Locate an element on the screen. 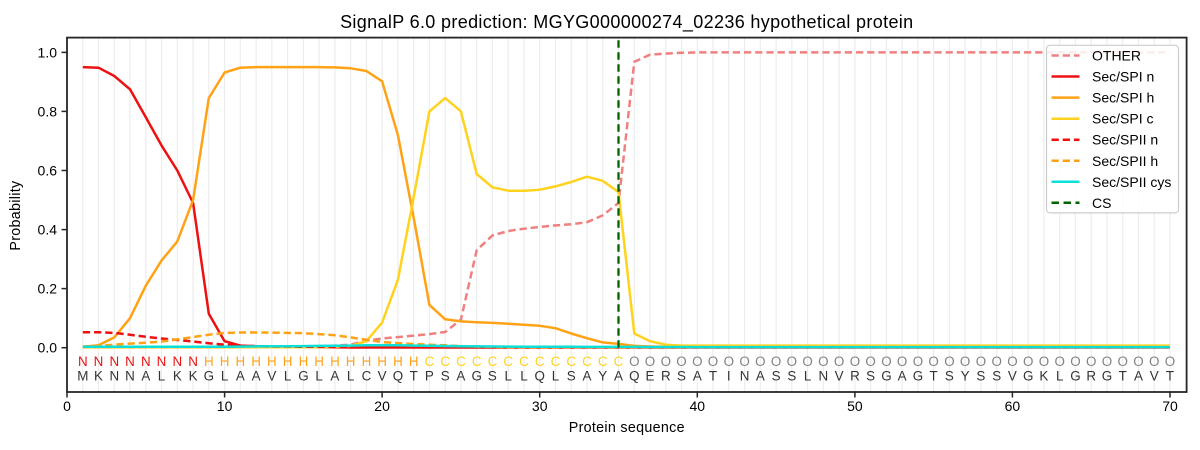 The width and height of the screenshot is (1200, 450). svg-text: Y is located at coordinates (602, 376).